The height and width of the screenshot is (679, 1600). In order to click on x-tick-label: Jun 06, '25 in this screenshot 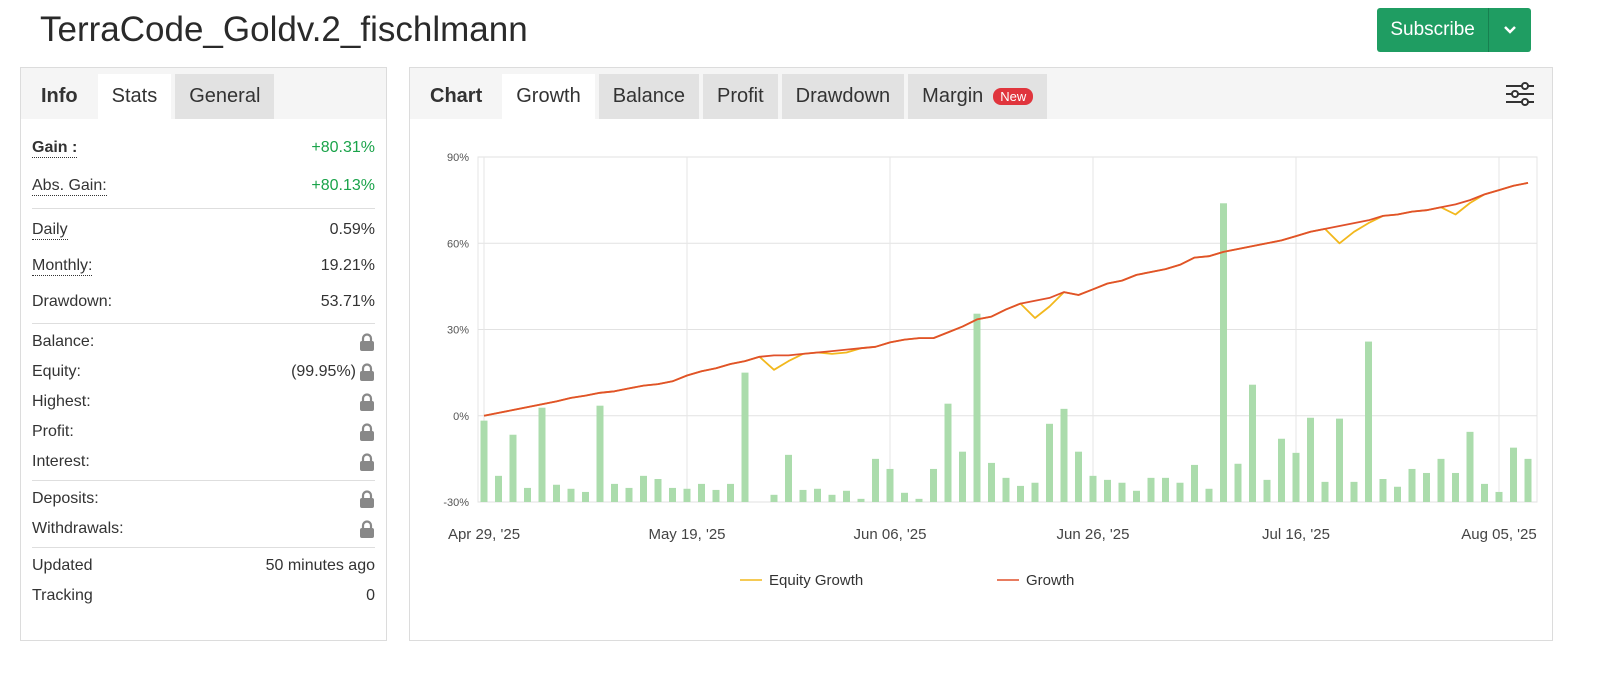, I will do `click(890, 534)`.